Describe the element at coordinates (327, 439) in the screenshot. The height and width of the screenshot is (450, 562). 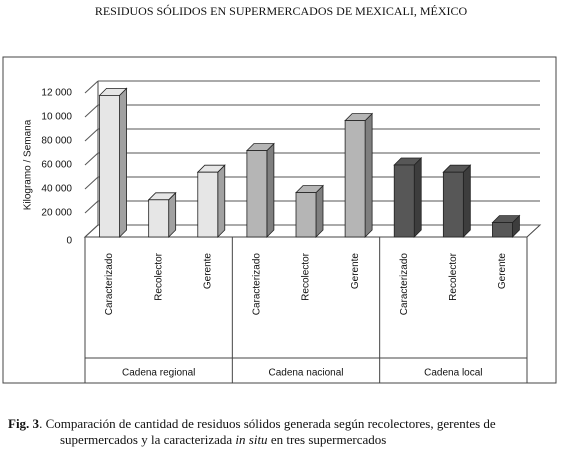
I see `caption-text-end: en tres supermercados` at that location.